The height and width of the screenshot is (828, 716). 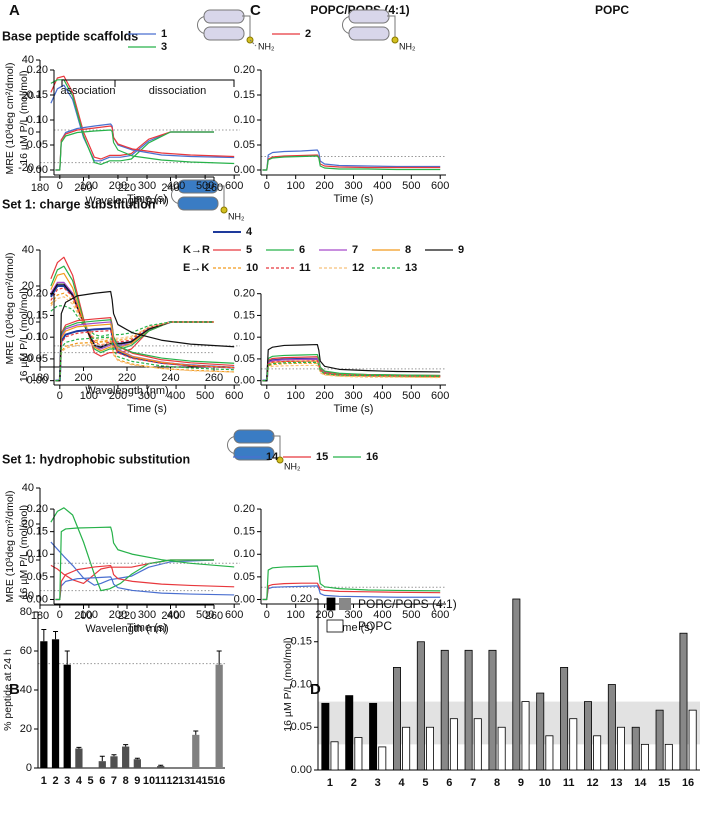 What do you see at coordinates (96, 459) in the screenshot?
I see `section-title: Set 1: hydrophobic substitution` at bounding box center [96, 459].